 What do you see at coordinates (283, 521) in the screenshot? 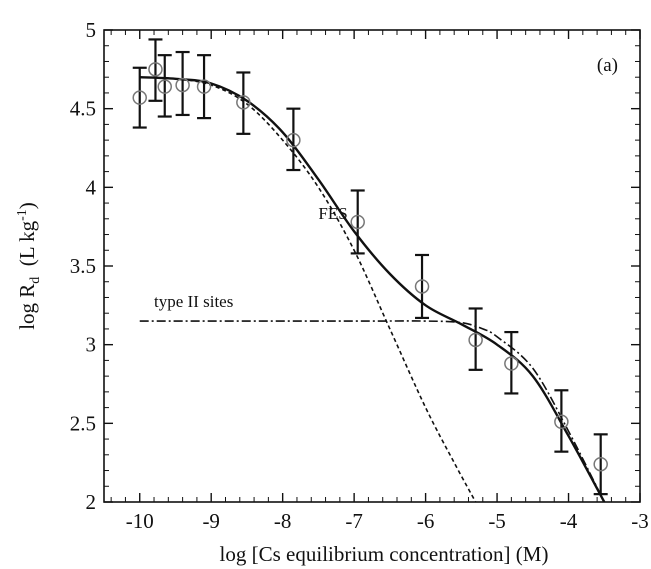
I see `x-tick-label: -8` at bounding box center [283, 521].